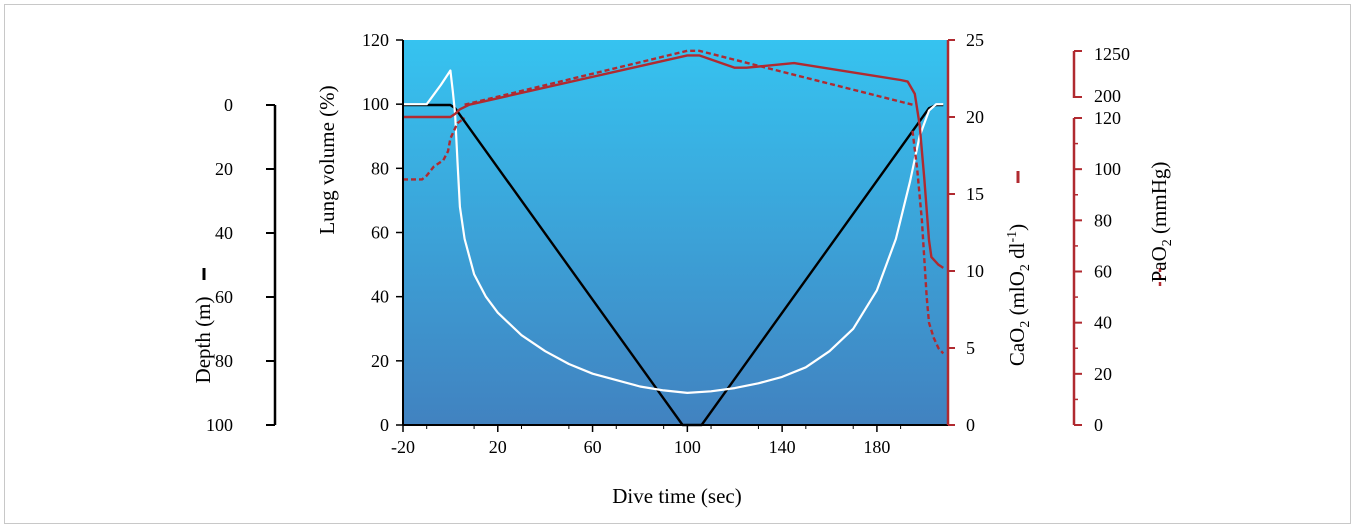 This screenshot has width=1357, height=524. I want to click on series-pao2-top, so click(688, 77).